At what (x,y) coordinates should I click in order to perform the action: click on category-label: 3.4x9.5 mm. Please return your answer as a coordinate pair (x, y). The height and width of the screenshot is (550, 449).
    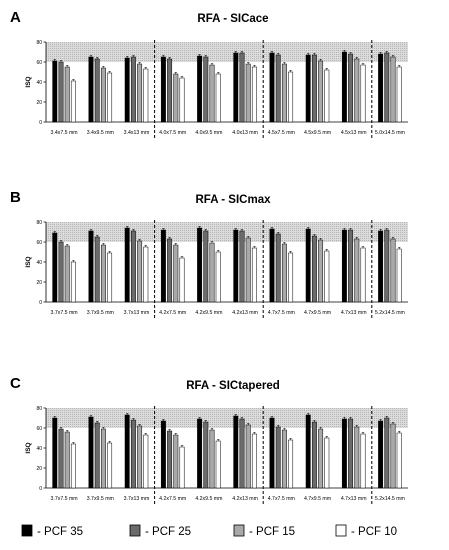
    Looking at the image, I should click on (100, 133).